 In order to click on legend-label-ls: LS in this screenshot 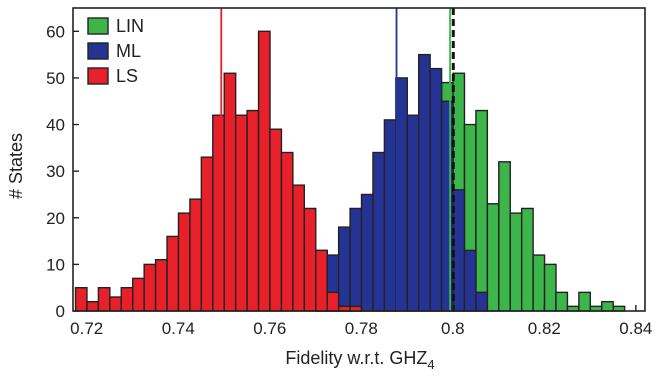, I will do `click(127, 76)`.